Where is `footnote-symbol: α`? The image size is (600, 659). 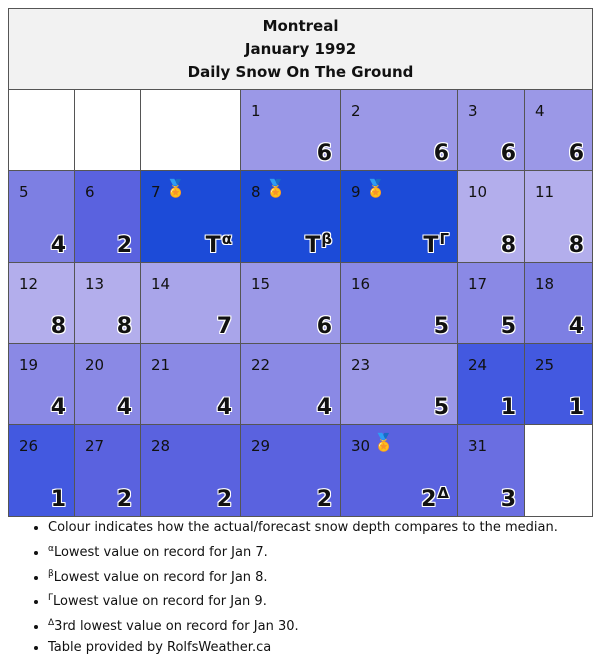 footnote-symbol: α is located at coordinates (51, 548).